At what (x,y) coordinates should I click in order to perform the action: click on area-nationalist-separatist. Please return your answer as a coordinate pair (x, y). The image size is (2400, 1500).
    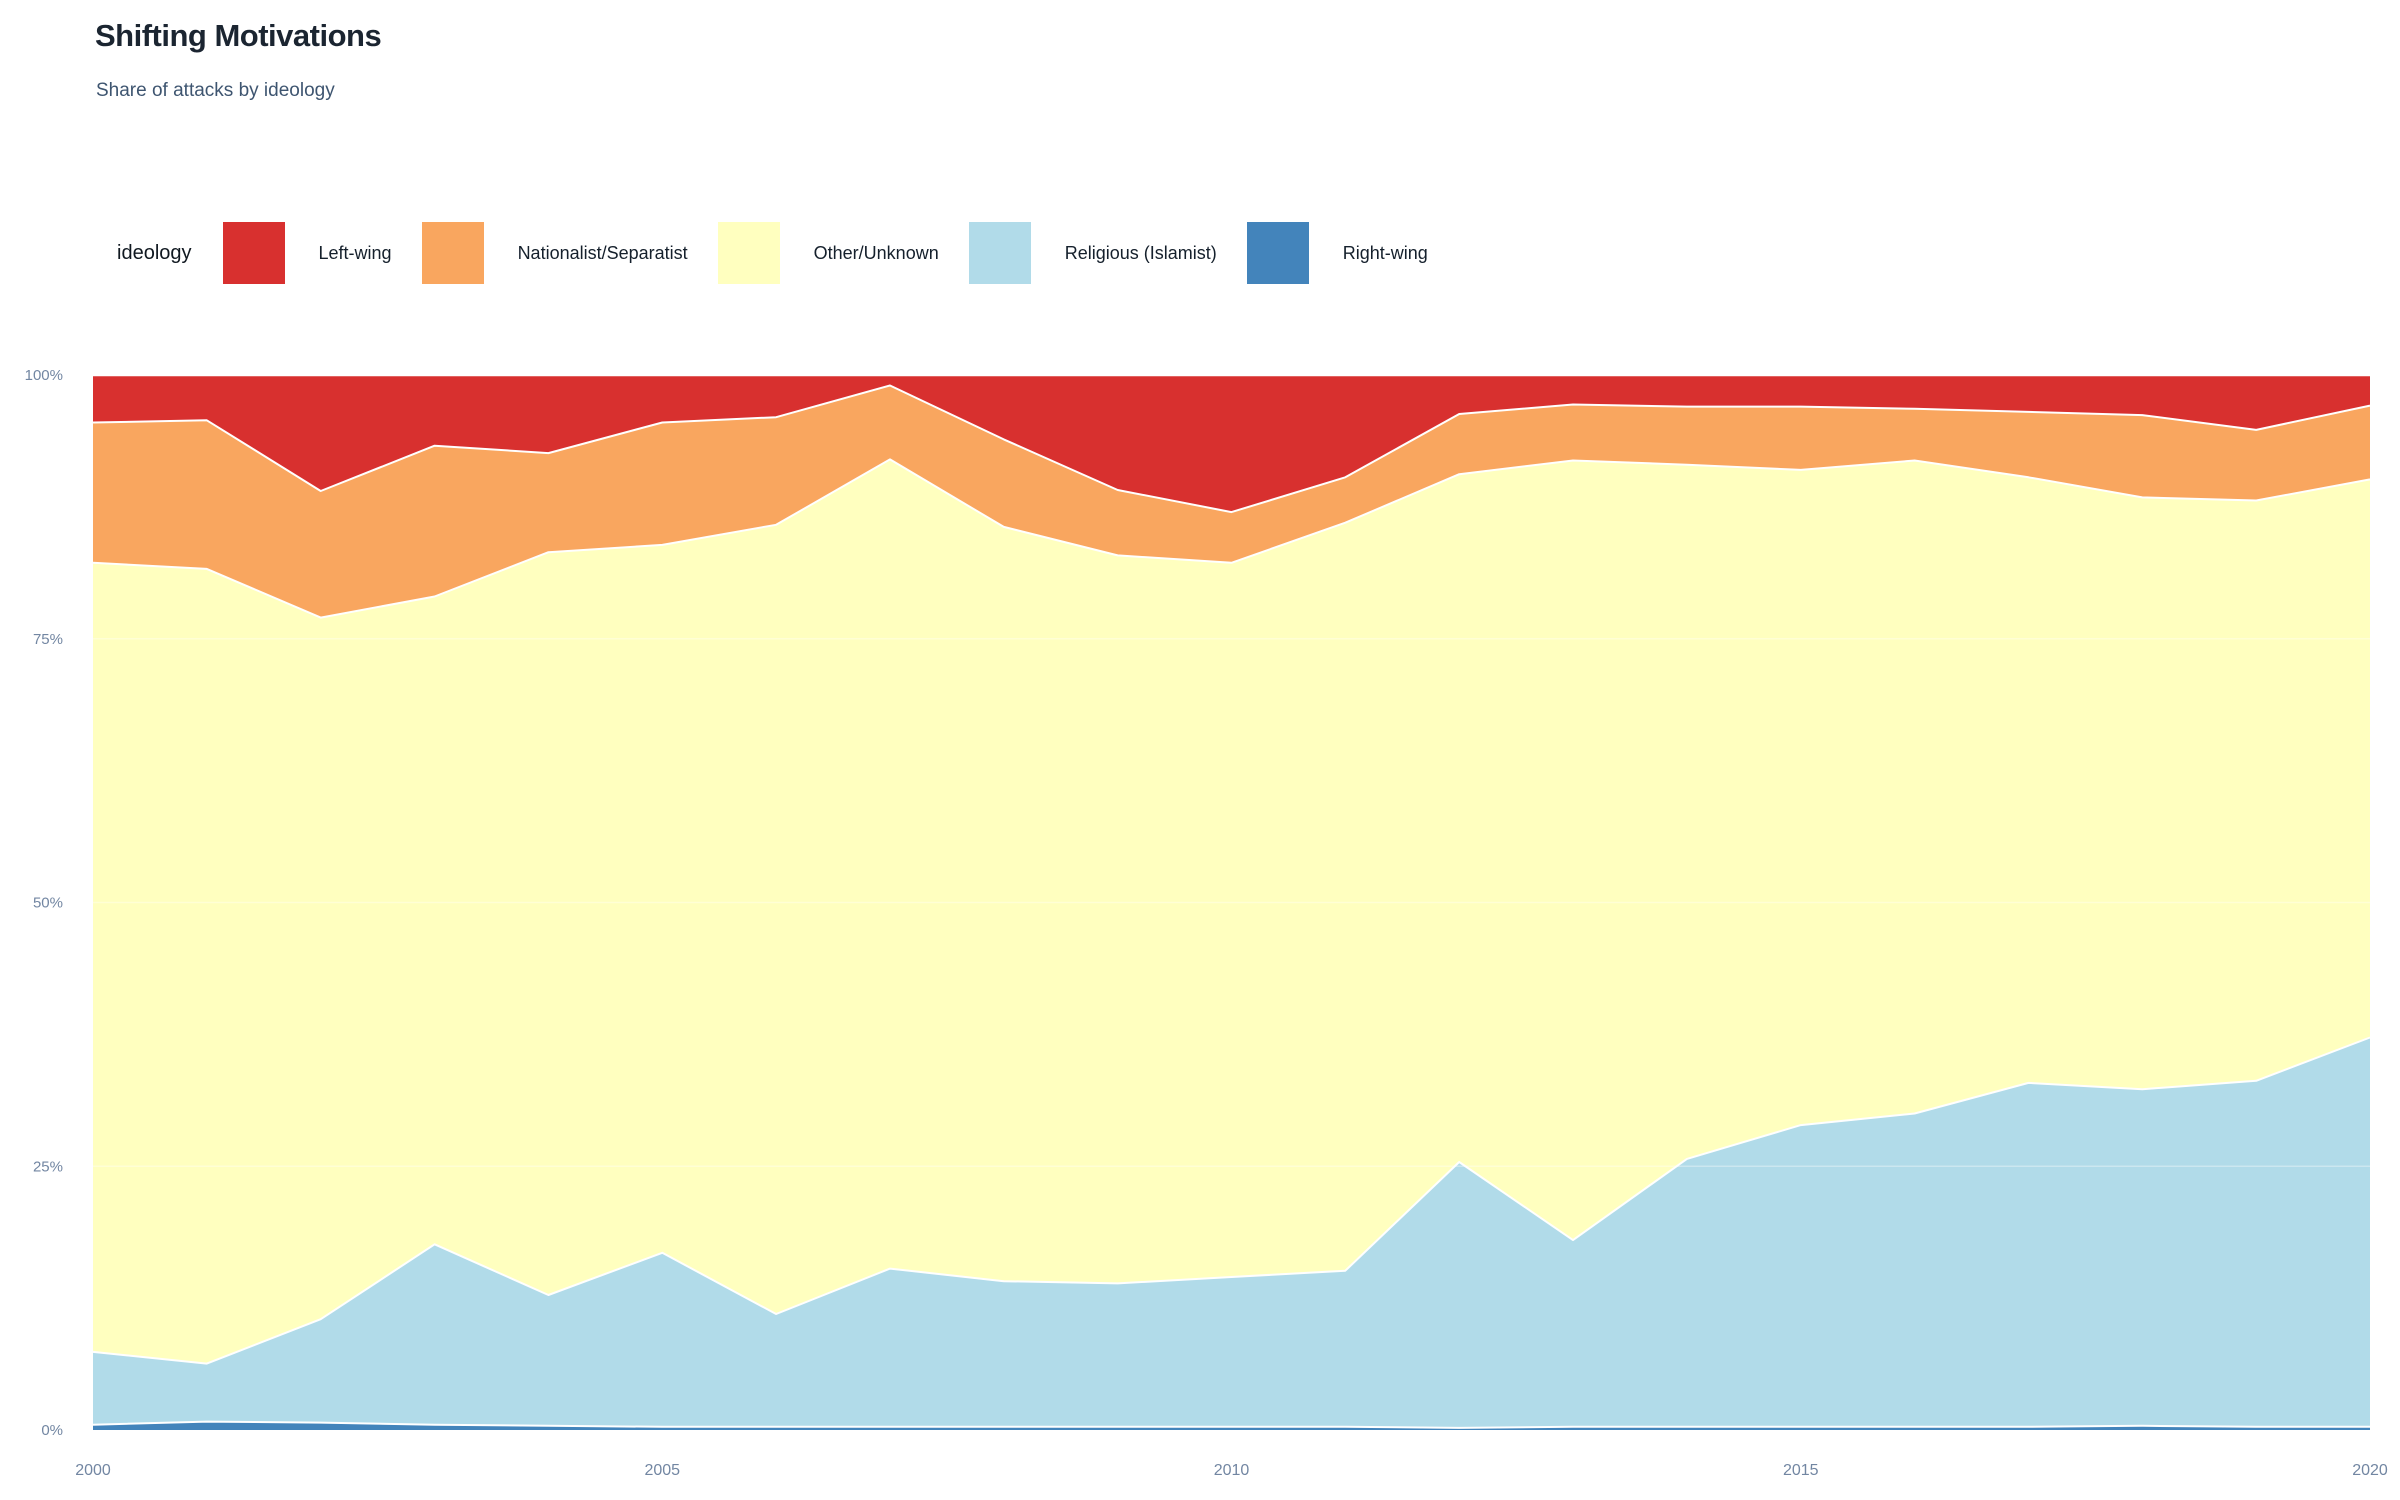
    Looking at the image, I should click on (1231, 501).